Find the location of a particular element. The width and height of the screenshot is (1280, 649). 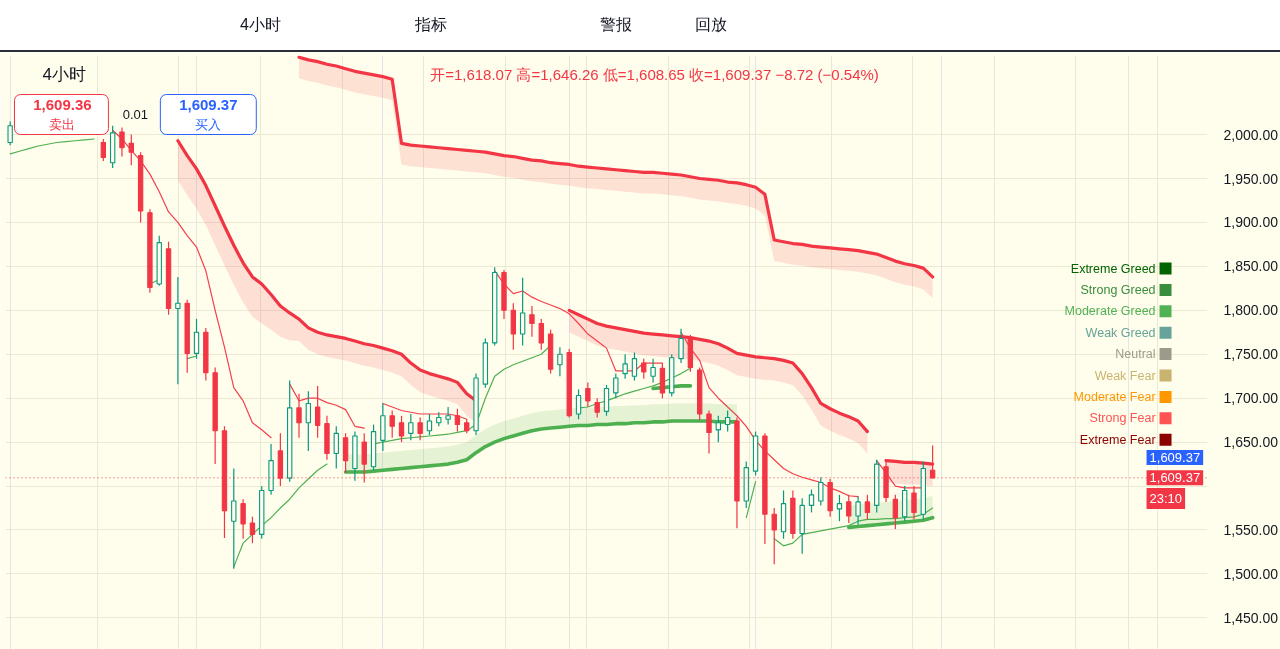

text: 回放 is located at coordinates (711, 25).